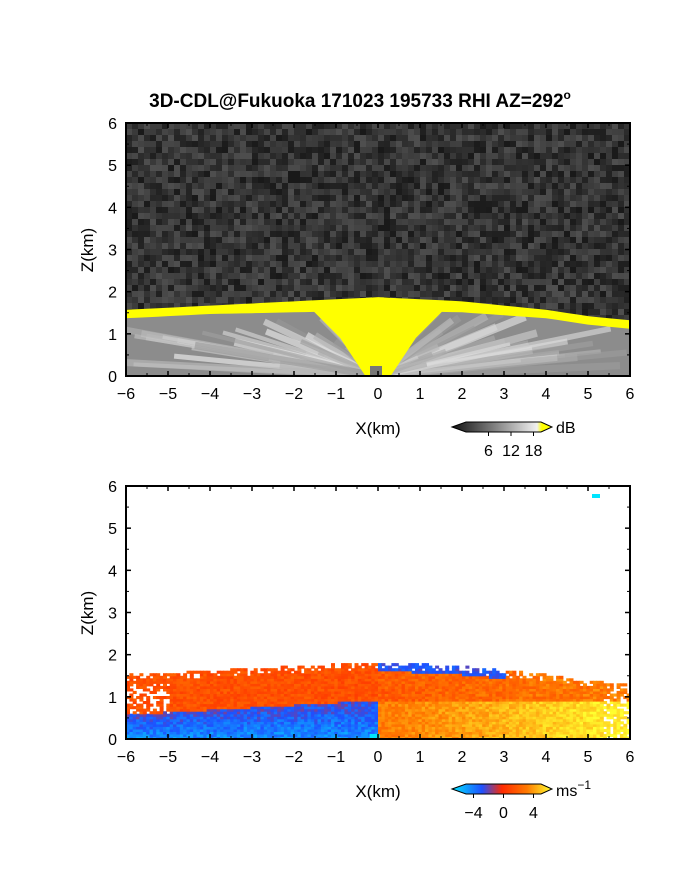 This screenshot has height=880, width=680. Describe the element at coordinates (286, 358) in the screenshot. I see `beam-ray` at that location.